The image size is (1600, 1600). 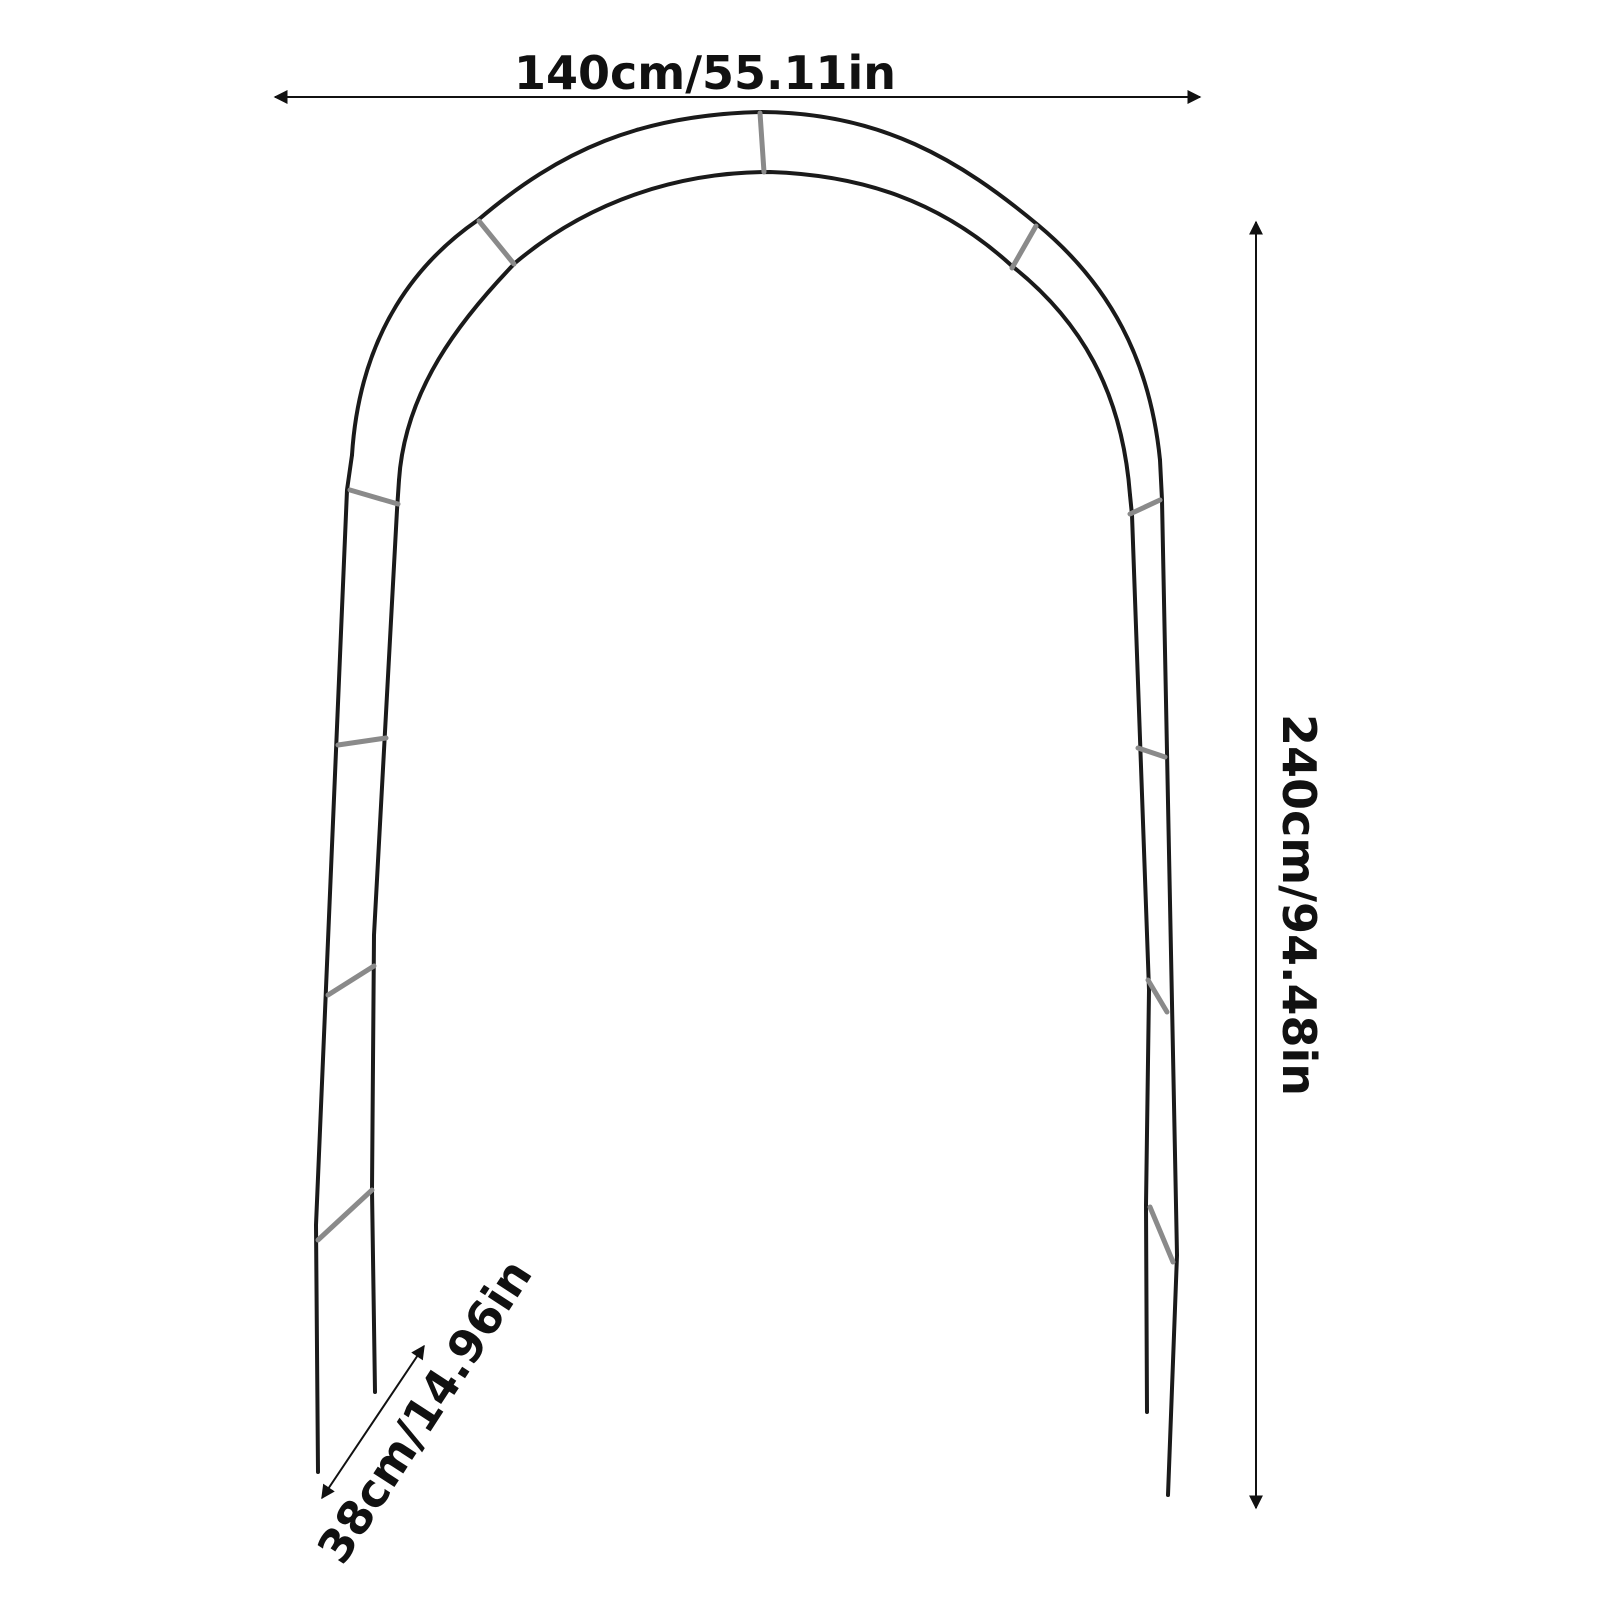 I want to click on depth-arrow, so click(x=373, y=1422).